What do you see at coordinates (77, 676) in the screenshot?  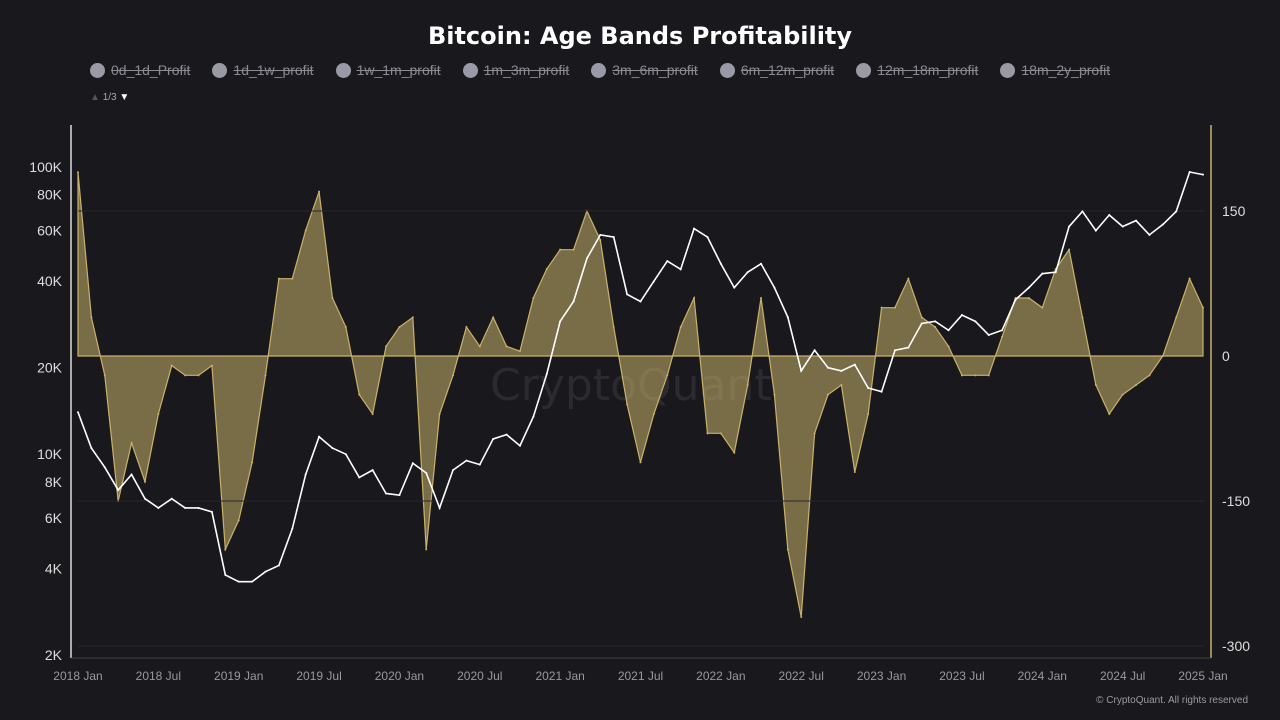 I see `x-tick-label: 2018 Jan` at bounding box center [77, 676].